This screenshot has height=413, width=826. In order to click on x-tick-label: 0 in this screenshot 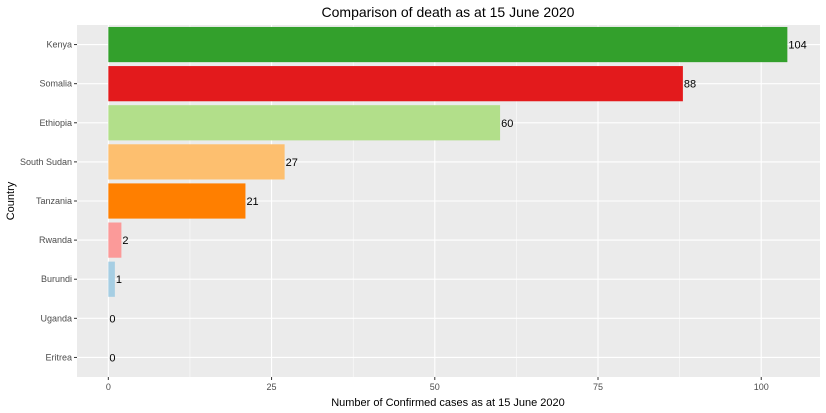, I will do `click(108, 387)`.